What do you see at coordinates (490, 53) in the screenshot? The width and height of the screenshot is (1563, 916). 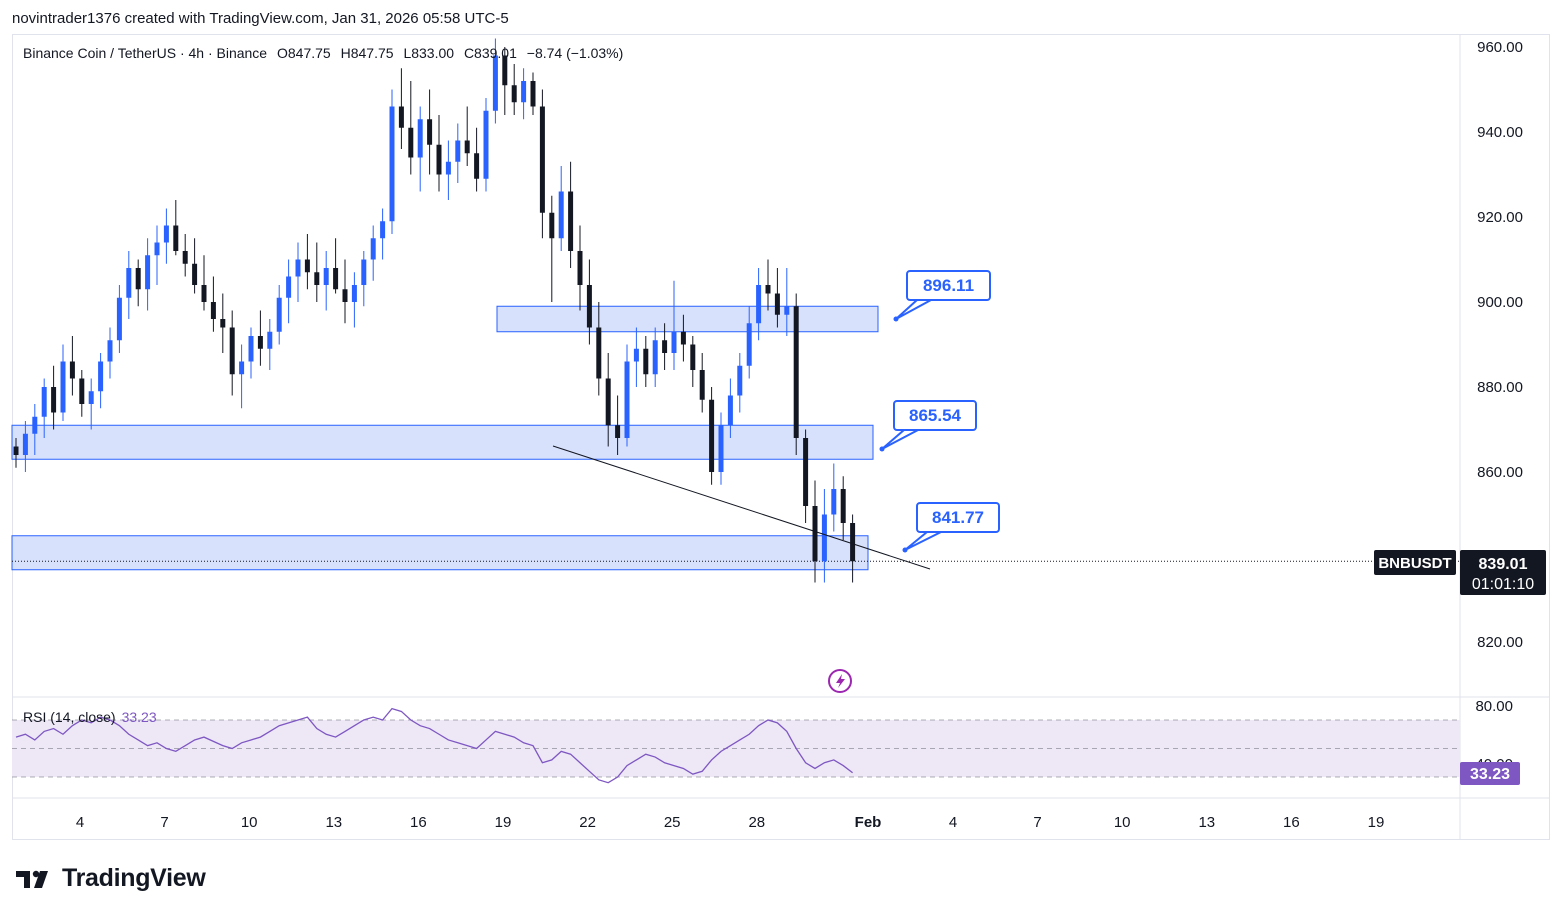 I see `ohlc-close: C839.01` at bounding box center [490, 53].